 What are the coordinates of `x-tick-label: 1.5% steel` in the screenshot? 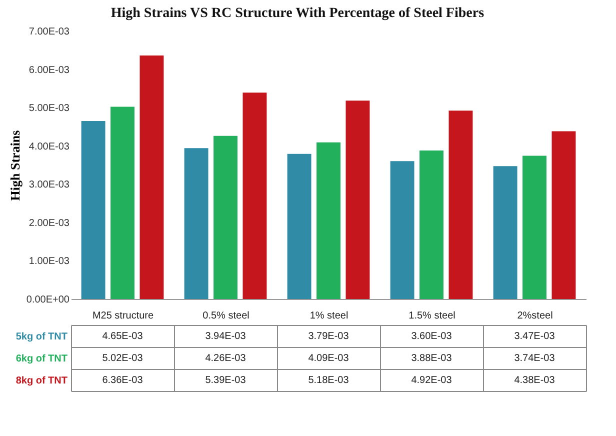 It's located at (432, 316).